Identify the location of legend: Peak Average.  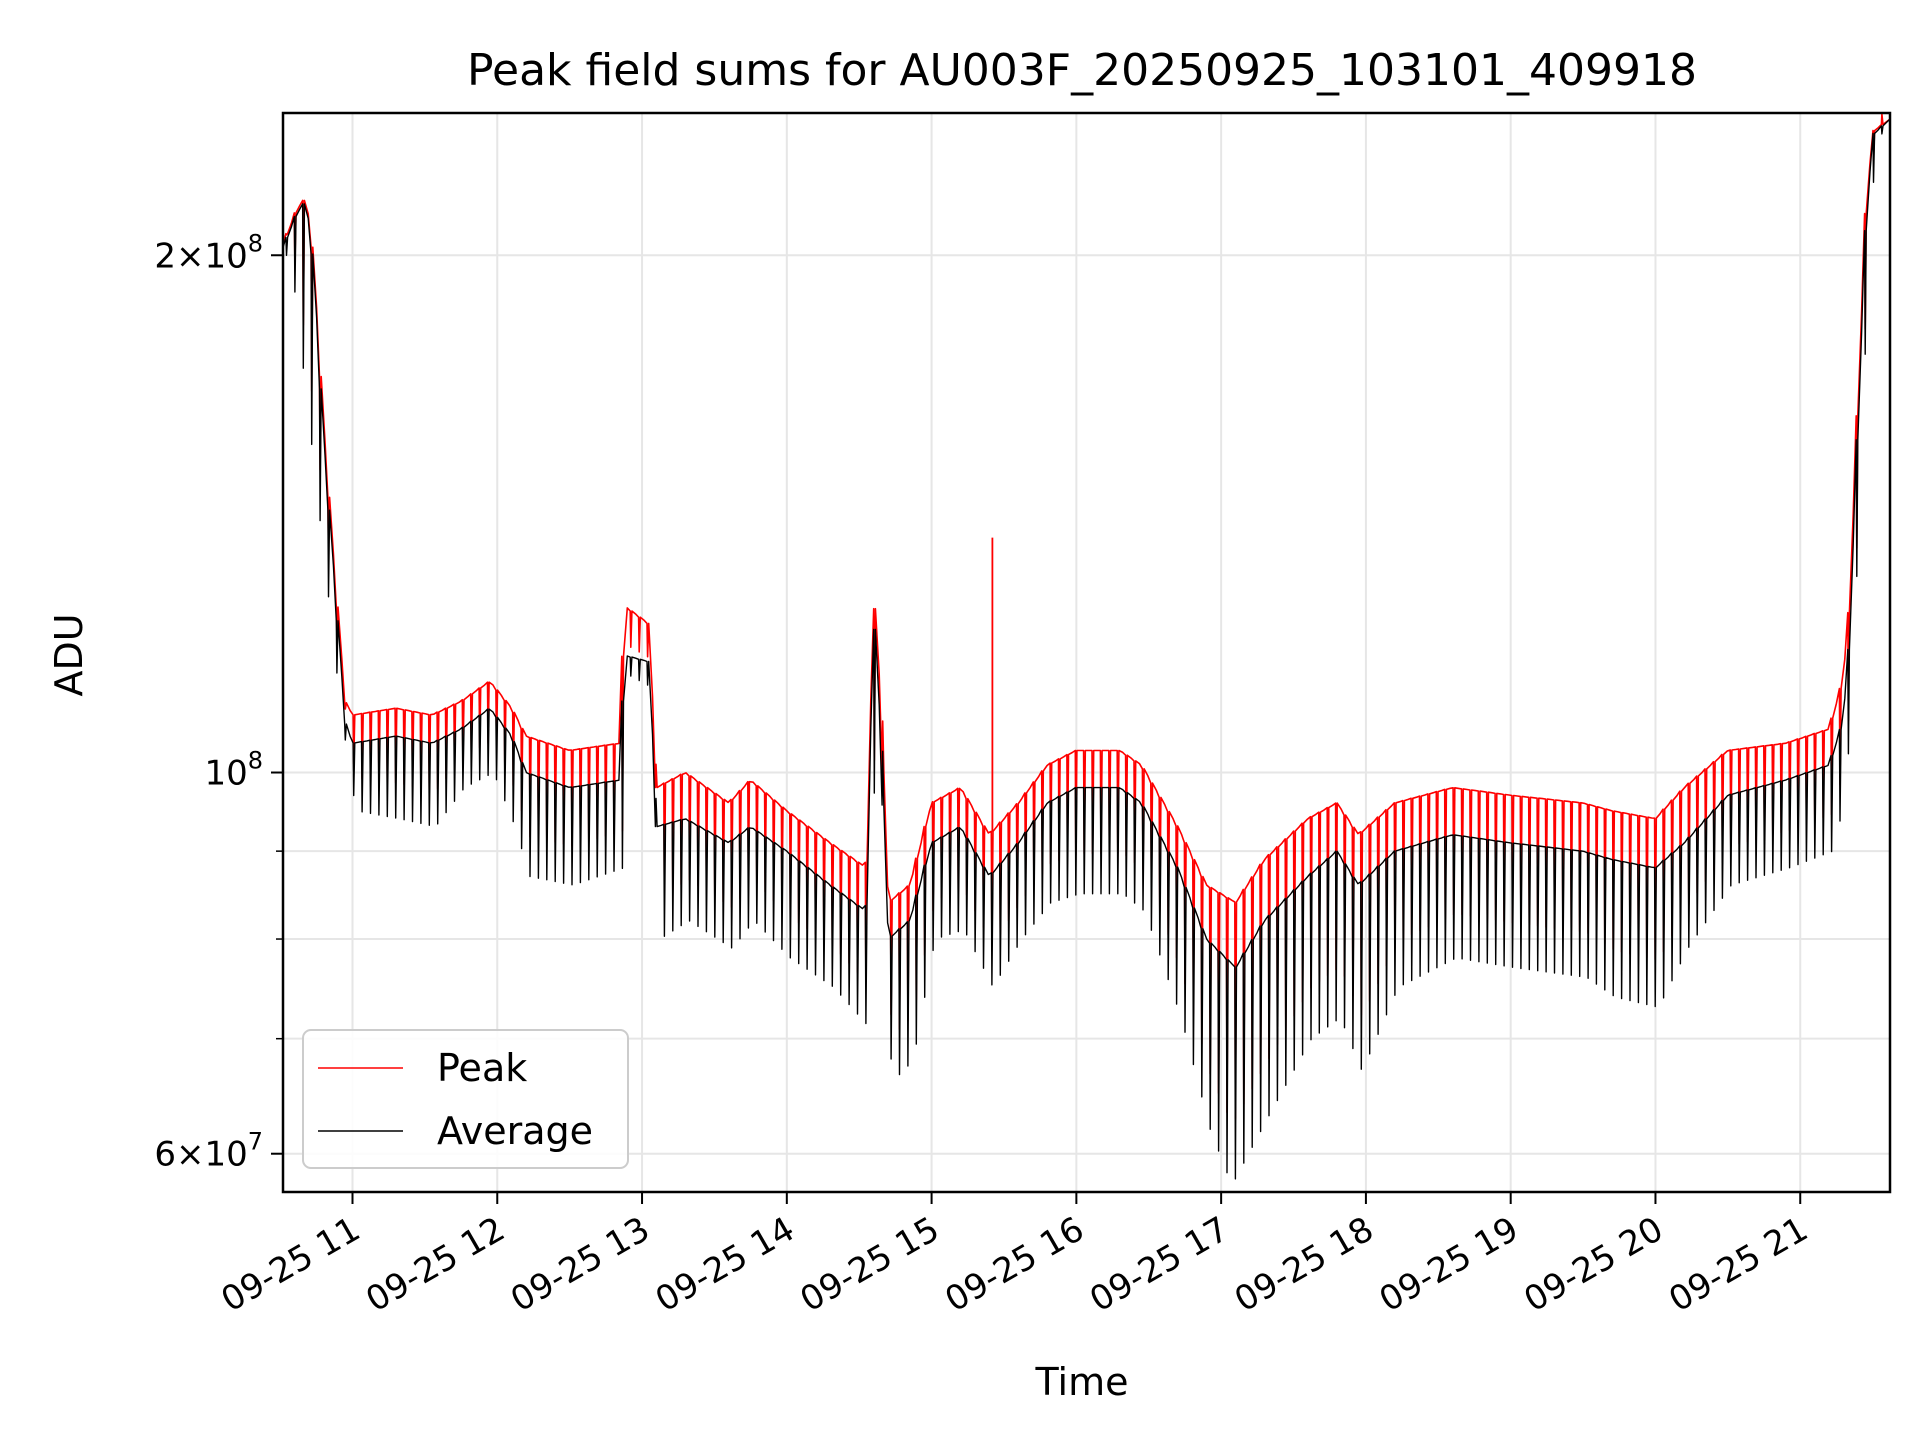
(465, 1099).